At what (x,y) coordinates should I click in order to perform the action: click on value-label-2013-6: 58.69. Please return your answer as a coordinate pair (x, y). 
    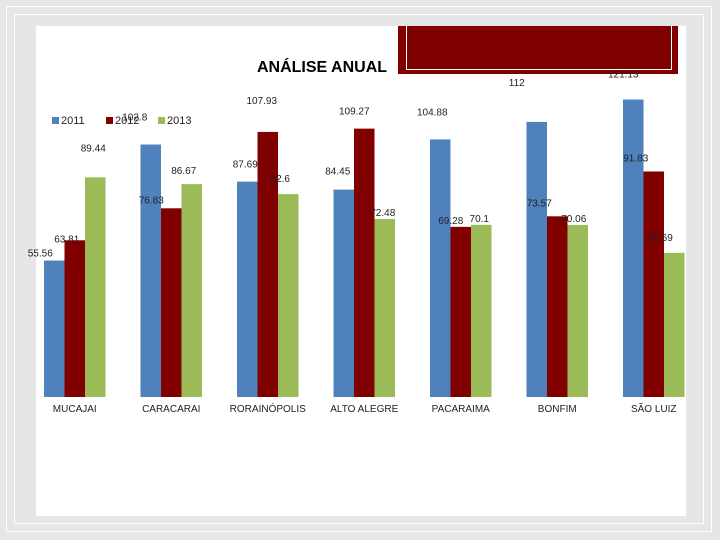
    Looking at the image, I should click on (660, 238).